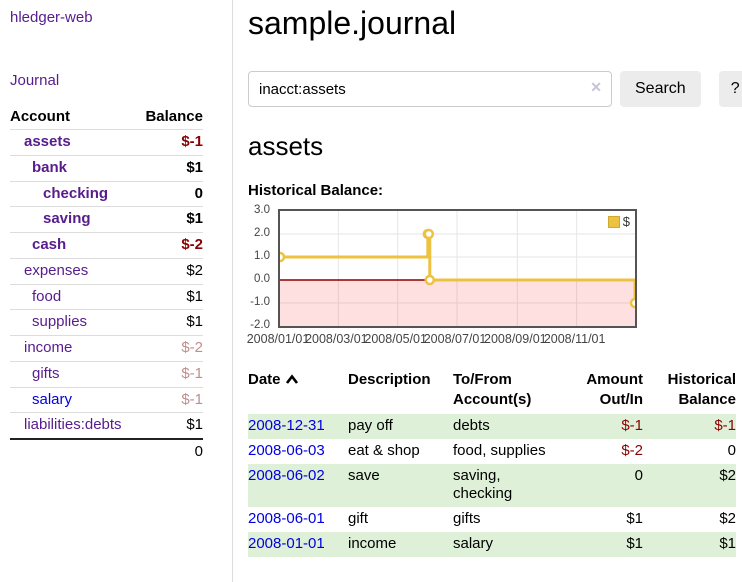 The image size is (742, 582). What do you see at coordinates (170, 270) in the screenshot?
I see `account-balance: $2` at bounding box center [170, 270].